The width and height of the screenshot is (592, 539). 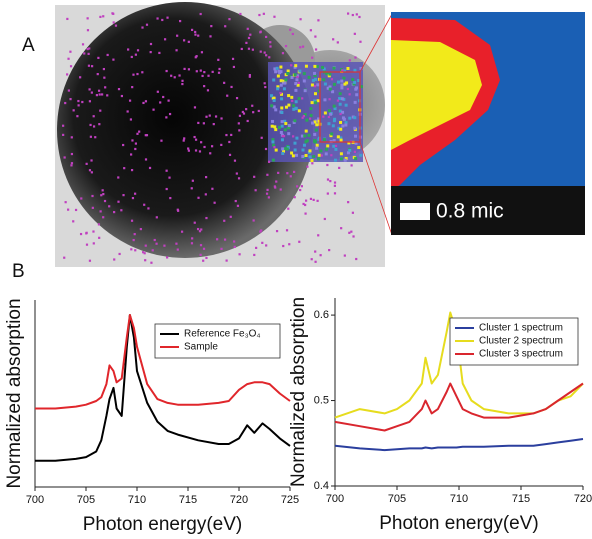 What do you see at coordinates (376, 188) in the screenshot?
I see `zoom-line` at bounding box center [376, 188].